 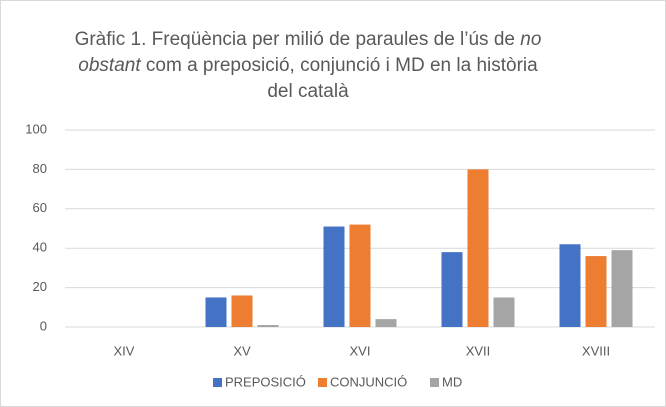 I want to click on x-tick-label: XVIII, so click(x=596, y=350).